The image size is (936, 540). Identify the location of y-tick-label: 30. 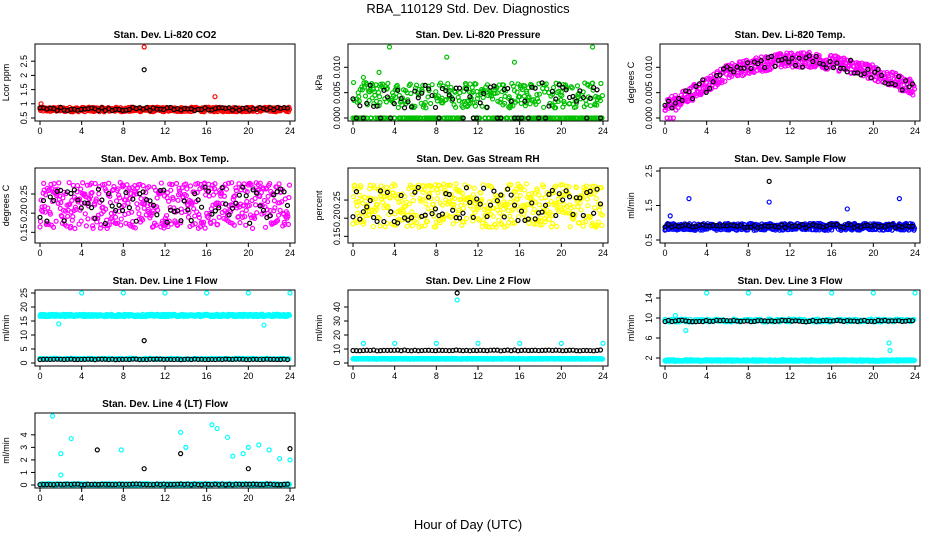
(337, 321).